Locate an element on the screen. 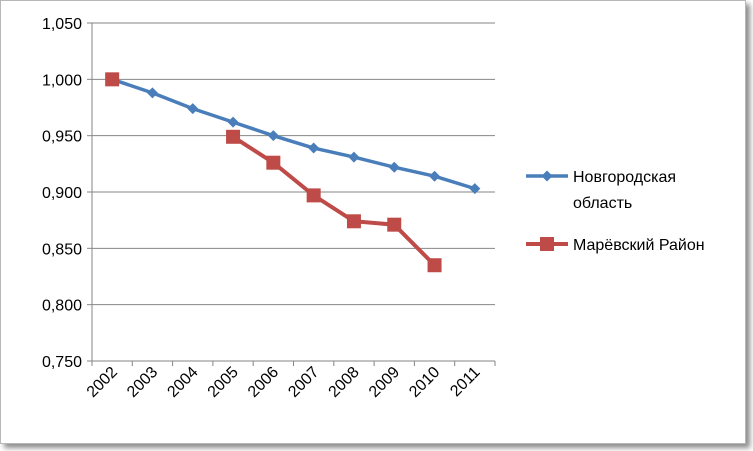  legend-label: область is located at coordinates (602, 203).